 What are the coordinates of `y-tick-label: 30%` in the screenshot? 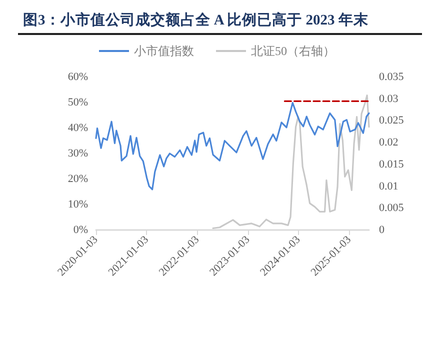 It's located at (78, 154).